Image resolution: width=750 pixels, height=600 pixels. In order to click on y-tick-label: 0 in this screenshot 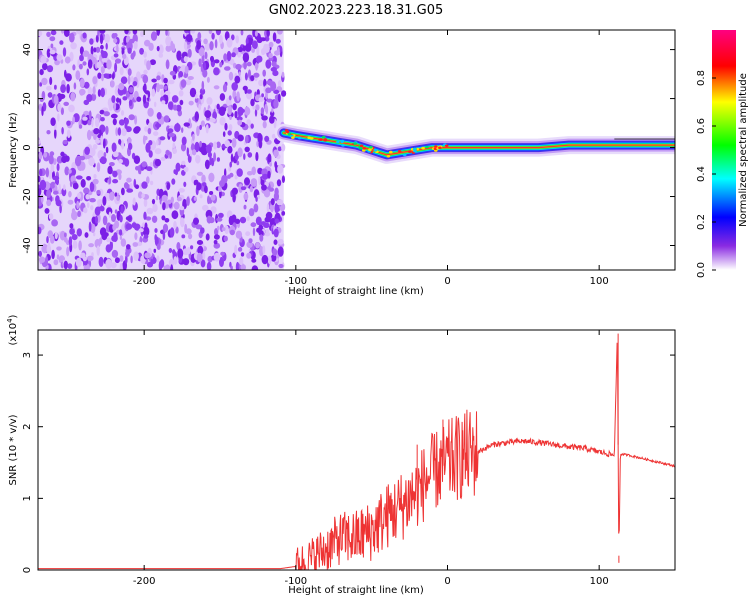, I will do `click(27, 570)`.